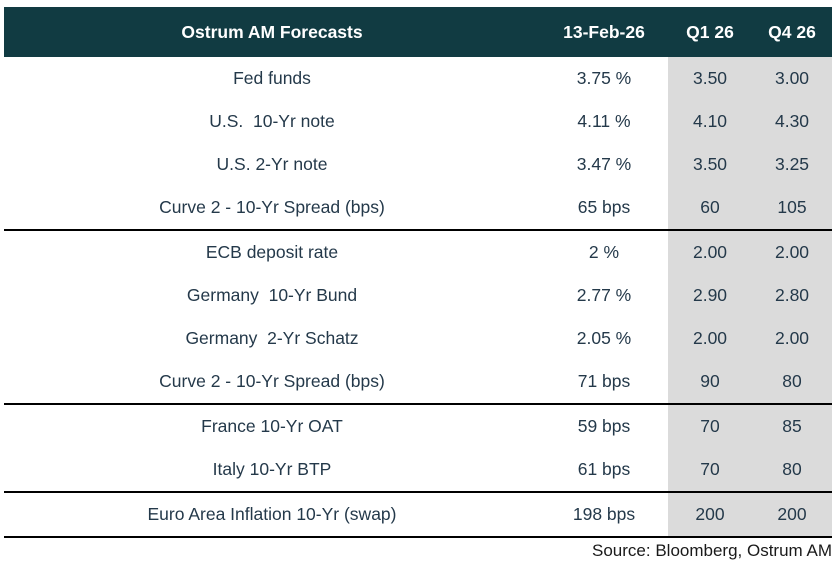 The image size is (834, 562). I want to click on value-current: 4.11 %, so click(604, 121).